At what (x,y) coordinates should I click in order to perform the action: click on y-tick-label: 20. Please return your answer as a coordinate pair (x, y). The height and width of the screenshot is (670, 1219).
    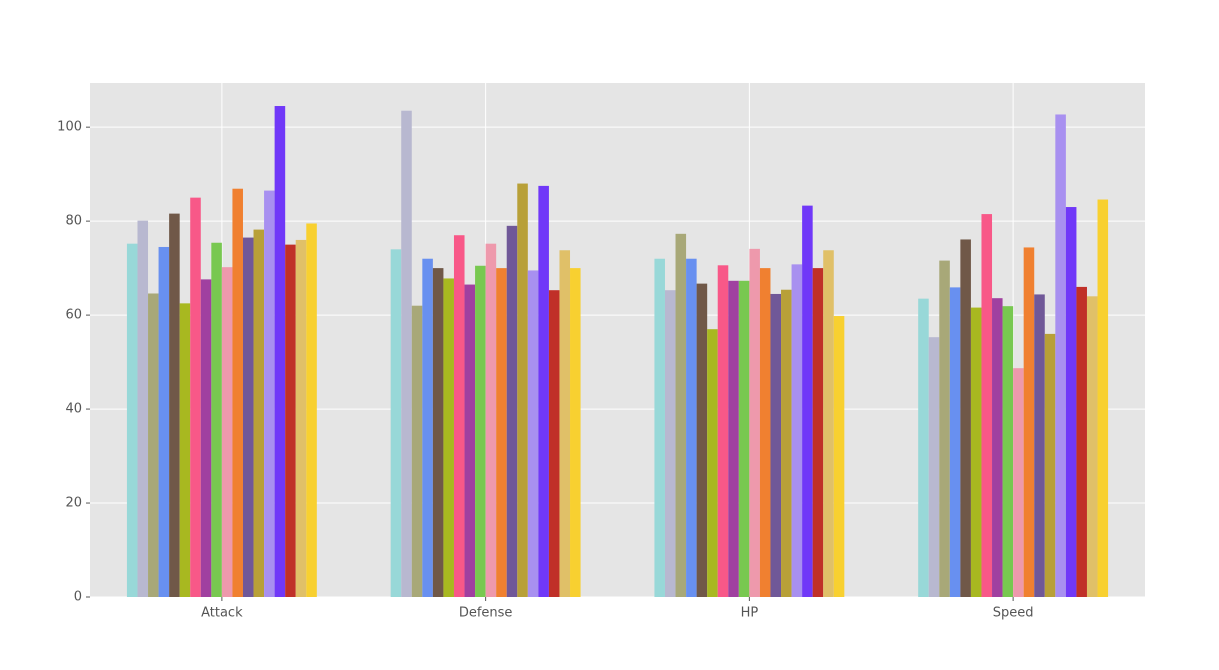
    Looking at the image, I should click on (73, 503).